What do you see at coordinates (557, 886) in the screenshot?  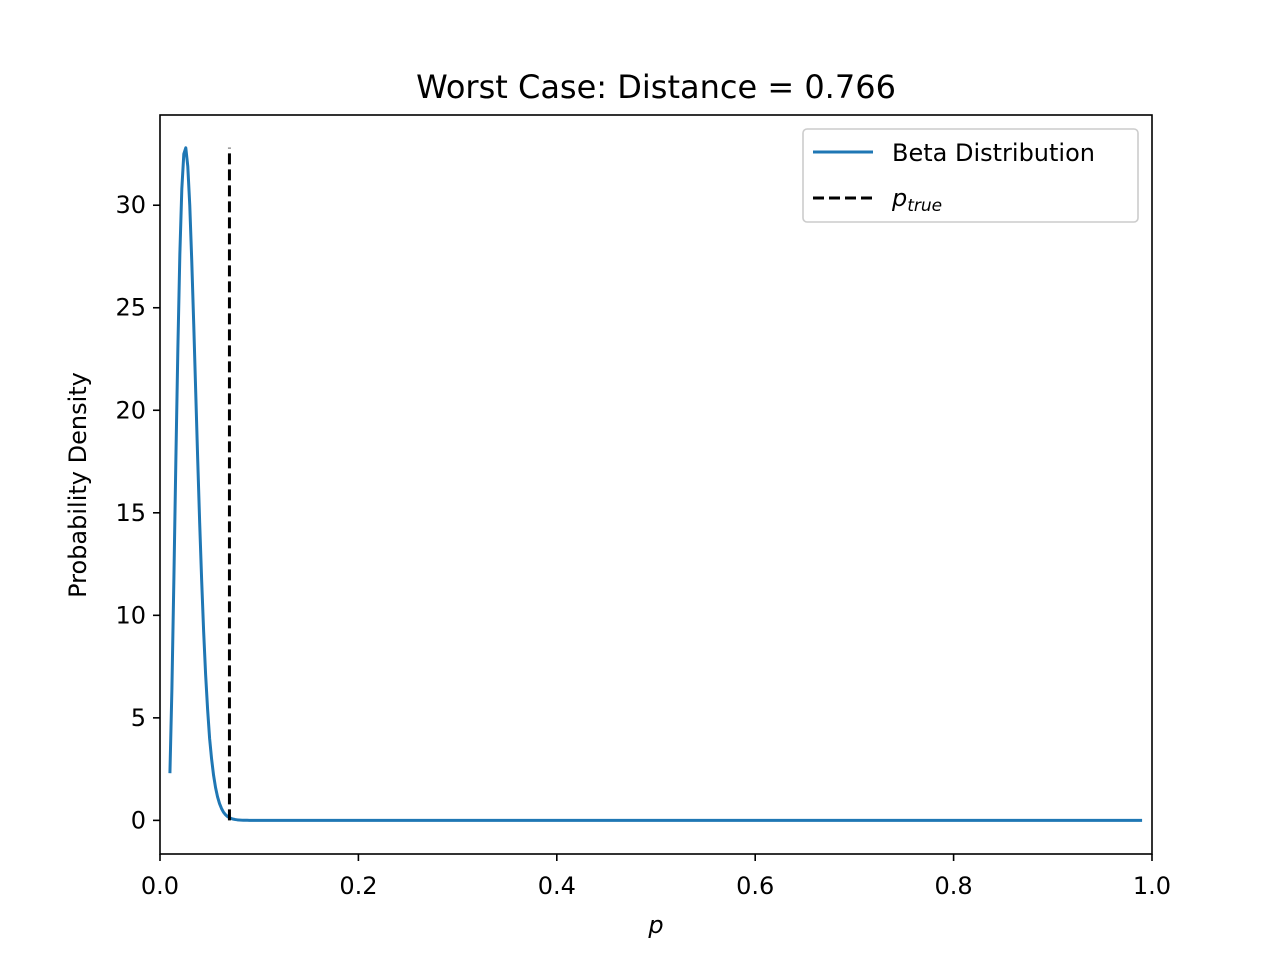 I see `x-tick-label: 0.4` at bounding box center [557, 886].